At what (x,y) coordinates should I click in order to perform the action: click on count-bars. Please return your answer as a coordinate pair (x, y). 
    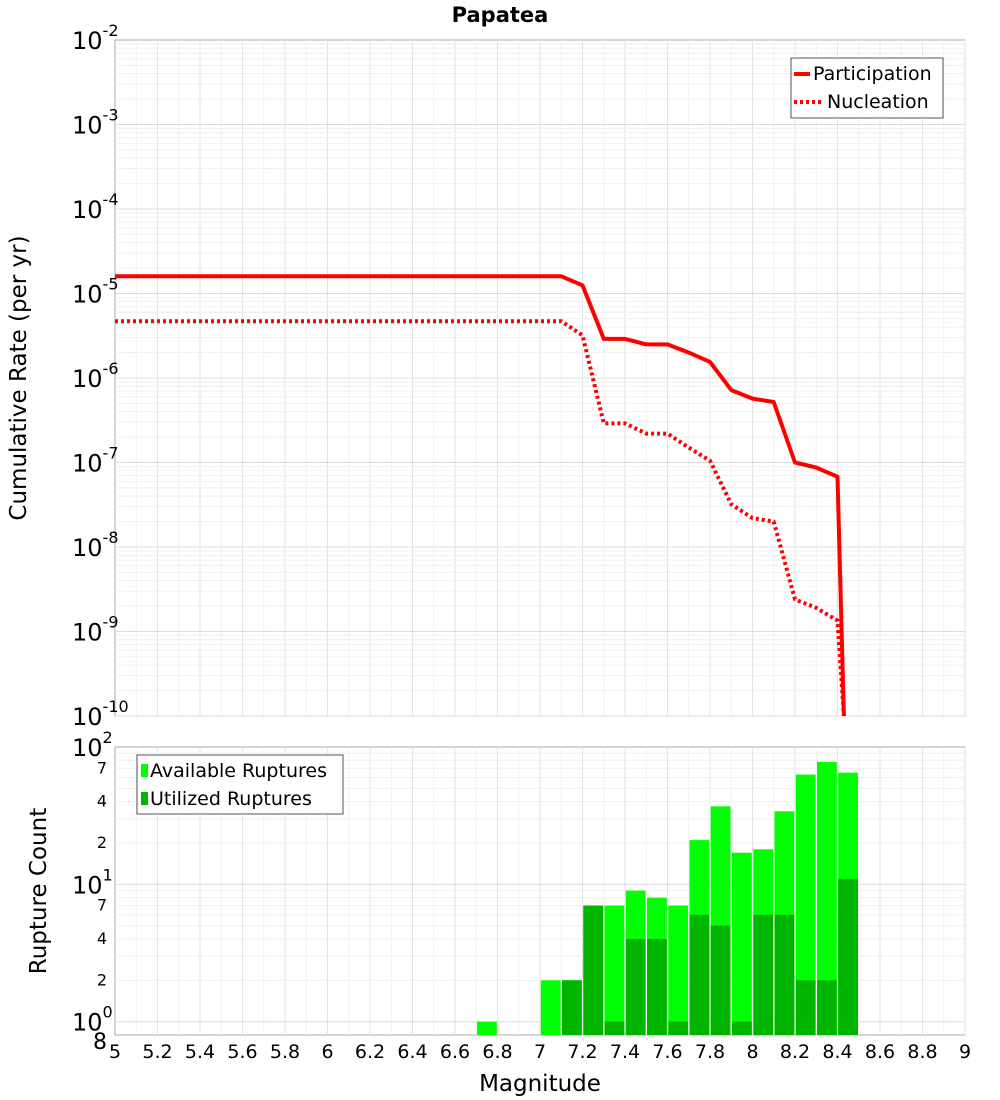
    Looking at the image, I should click on (667, 898).